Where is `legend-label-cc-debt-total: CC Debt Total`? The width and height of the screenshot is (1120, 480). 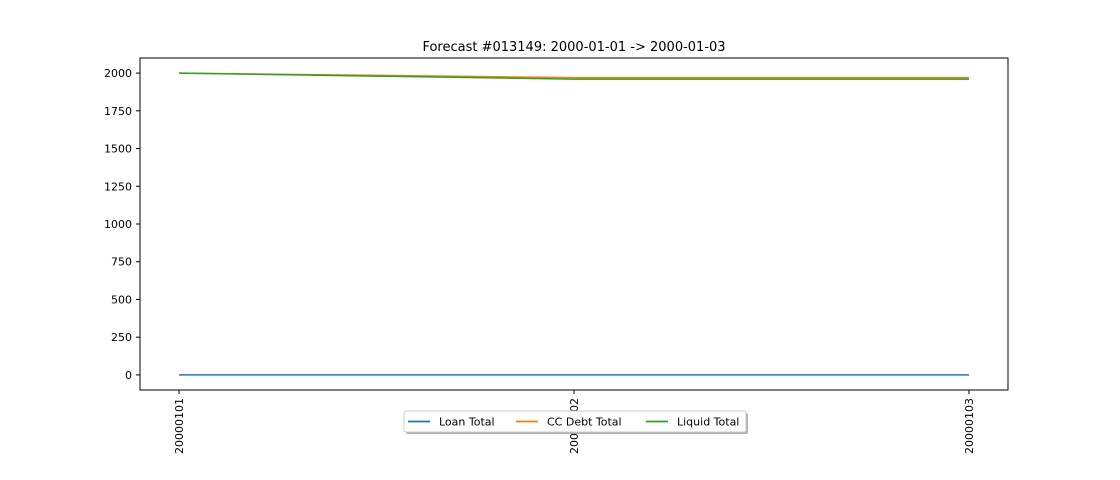 legend-label-cc-debt-total: CC Debt Total is located at coordinates (584, 422).